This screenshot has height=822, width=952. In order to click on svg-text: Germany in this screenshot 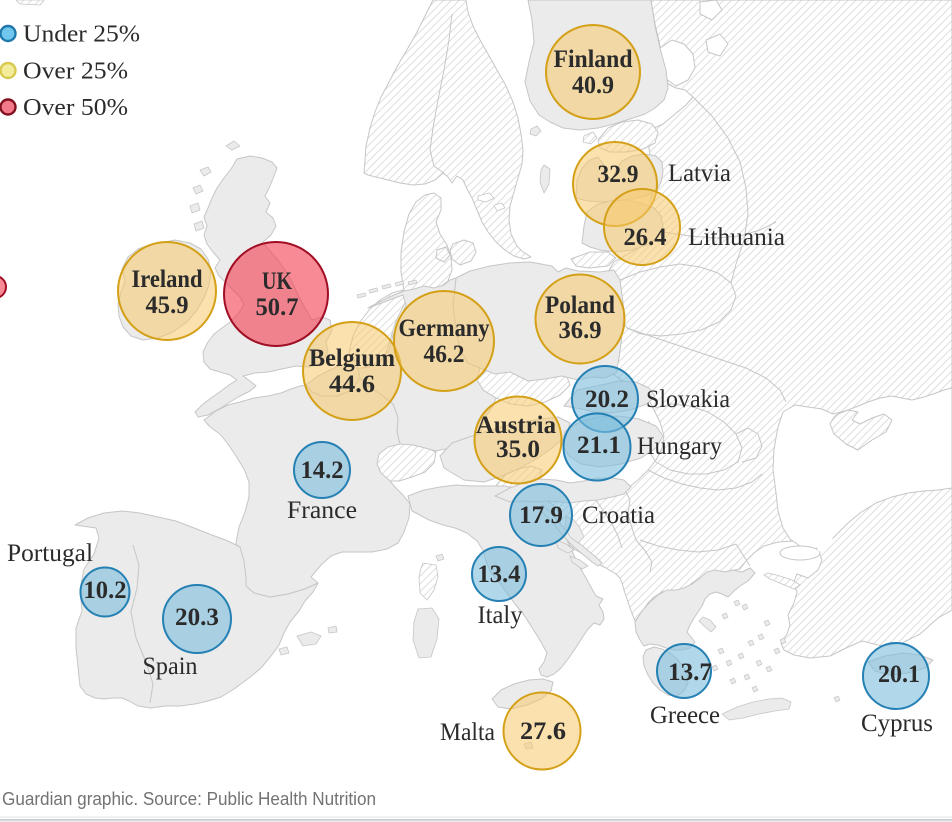, I will do `click(444, 328)`.